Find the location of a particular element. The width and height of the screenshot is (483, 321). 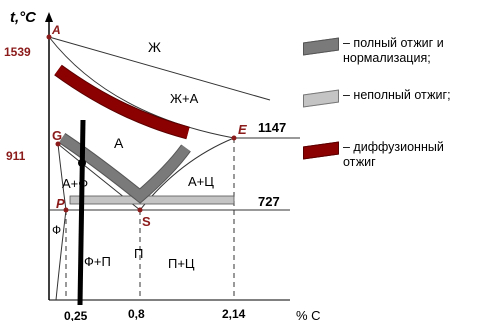

pq-line is located at coordinates (61, 255).